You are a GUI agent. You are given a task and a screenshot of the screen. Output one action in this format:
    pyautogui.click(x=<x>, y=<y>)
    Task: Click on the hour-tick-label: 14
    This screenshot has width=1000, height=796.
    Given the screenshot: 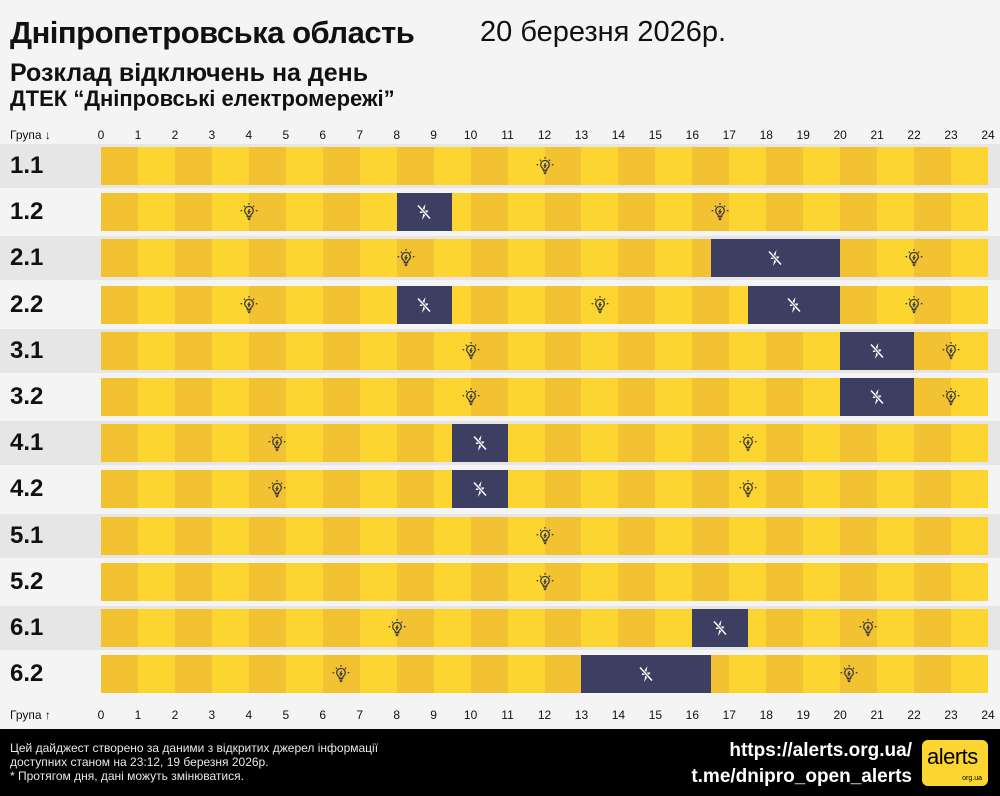 What is the action you would take?
    pyautogui.click(x=618, y=135)
    